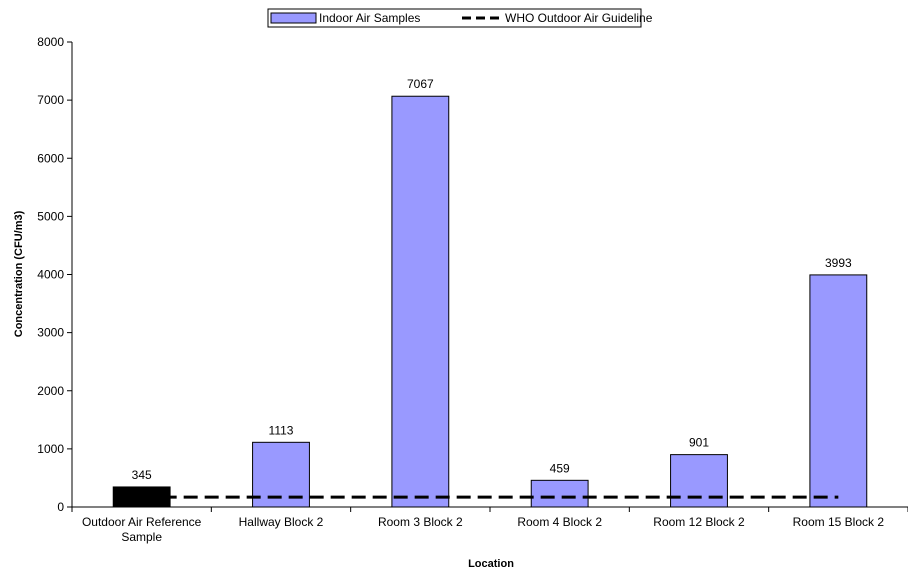 Image resolution: width=908 pixels, height=573 pixels. Describe the element at coordinates (19, 273) in the screenshot. I see `y-axis-title: Concentration (CFU/m3)` at that location.